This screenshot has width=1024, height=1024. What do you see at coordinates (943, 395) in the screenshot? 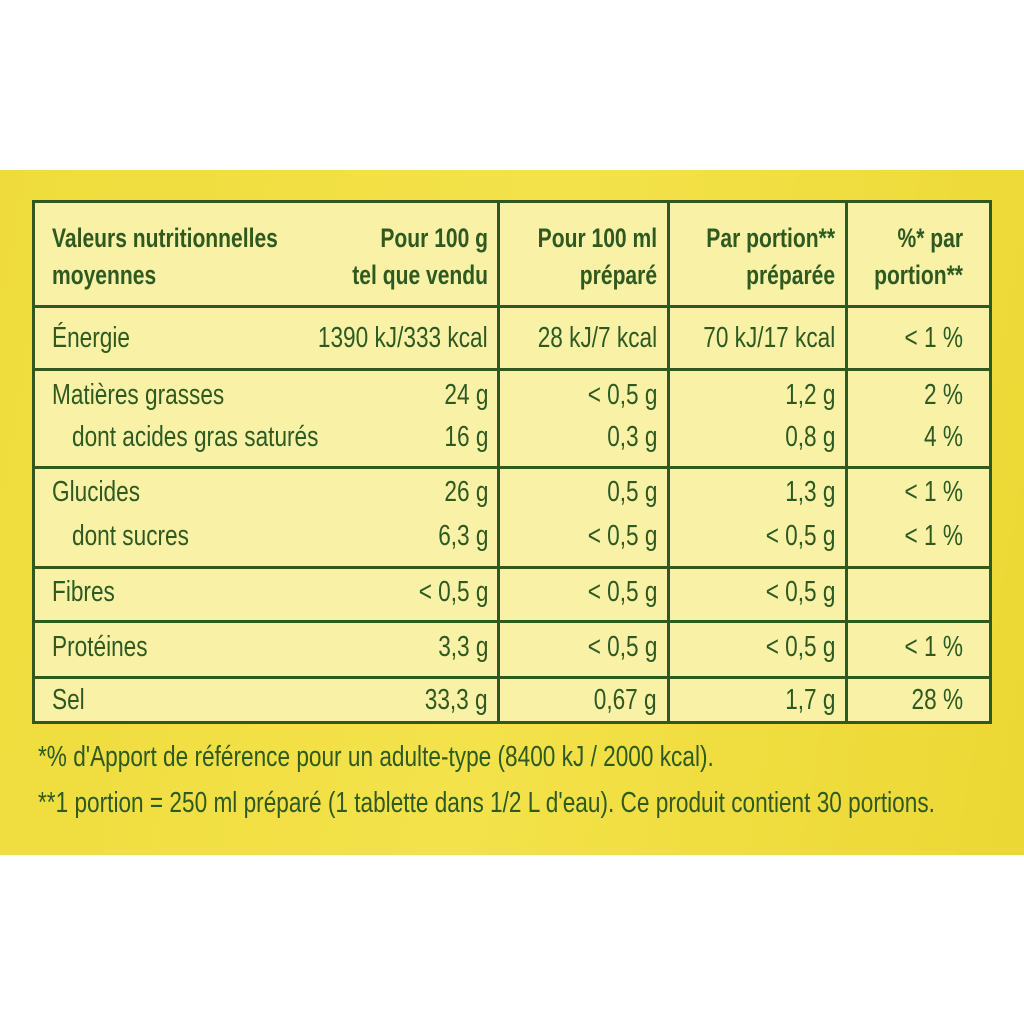
I see `cell-value: 2 %` at bounding box center [943, 395].